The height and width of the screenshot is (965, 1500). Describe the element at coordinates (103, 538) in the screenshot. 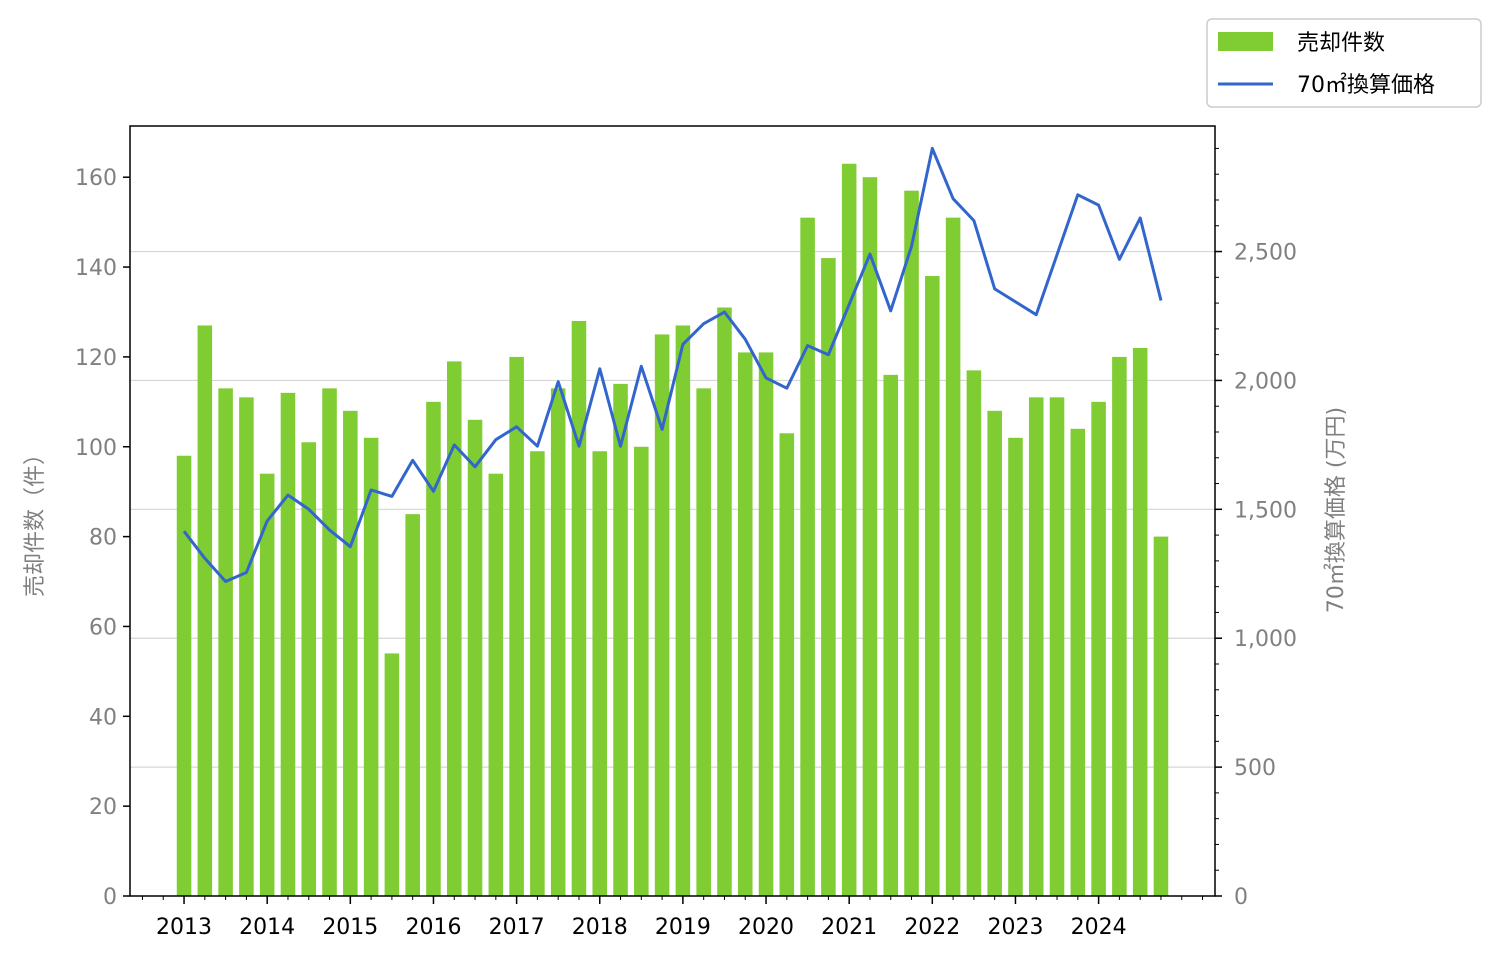

I see `y-left-tick-label: 80` at that location.